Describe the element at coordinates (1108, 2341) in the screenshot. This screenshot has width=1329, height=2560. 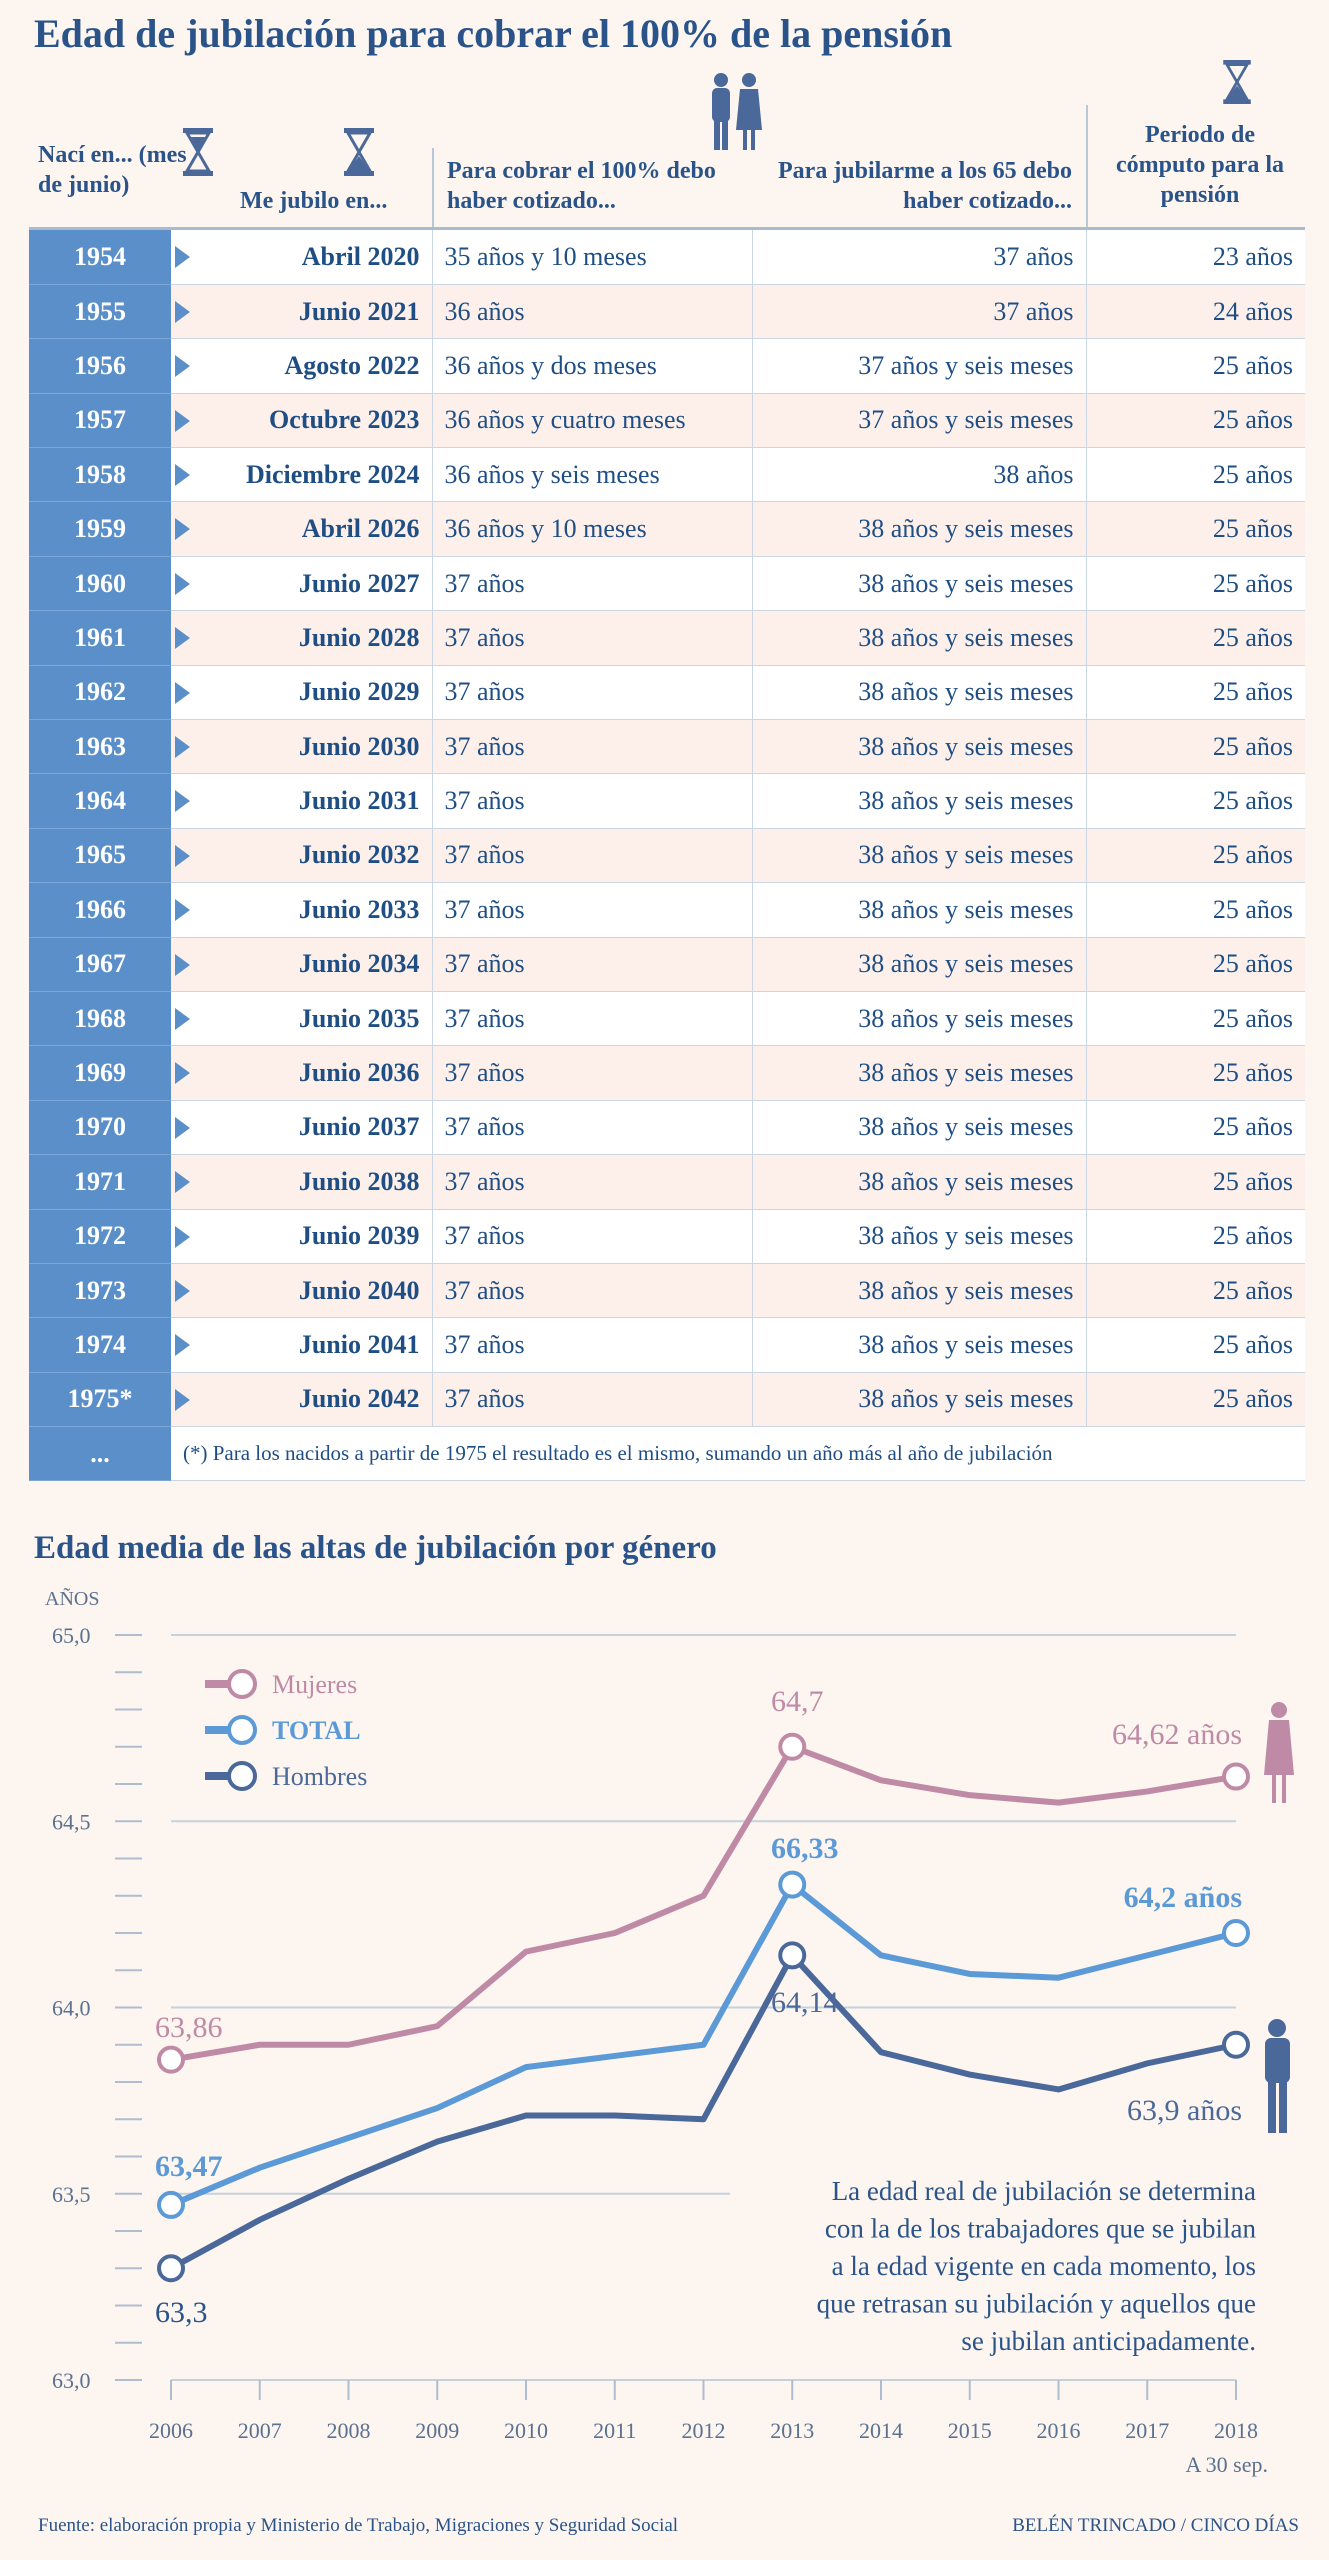
I see `annotation-text: se jubilan anticipadamente.` at that location.